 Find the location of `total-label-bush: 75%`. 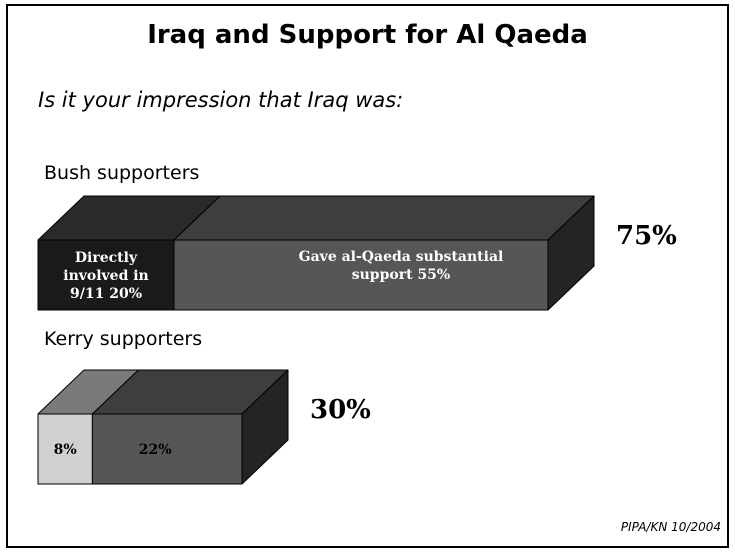

total-label-bush: 75% is located at coordinates (646, 236).